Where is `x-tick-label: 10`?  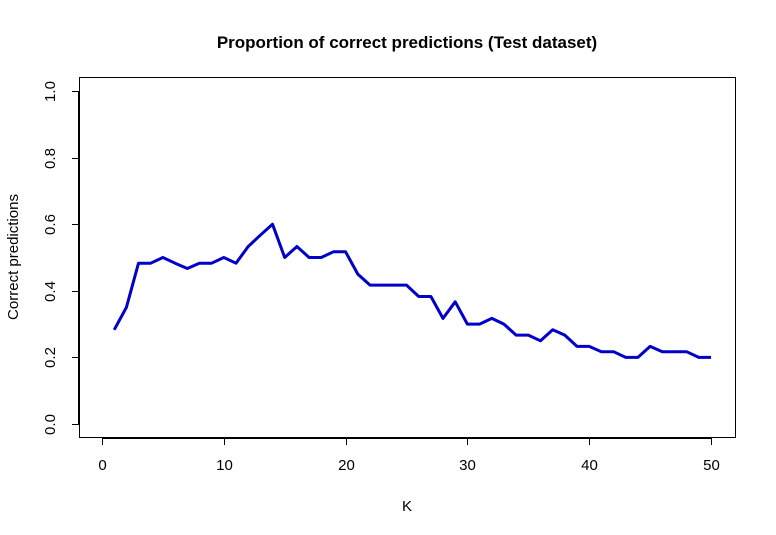
x-tick-label: 10 is located at coordinates (224, 465).